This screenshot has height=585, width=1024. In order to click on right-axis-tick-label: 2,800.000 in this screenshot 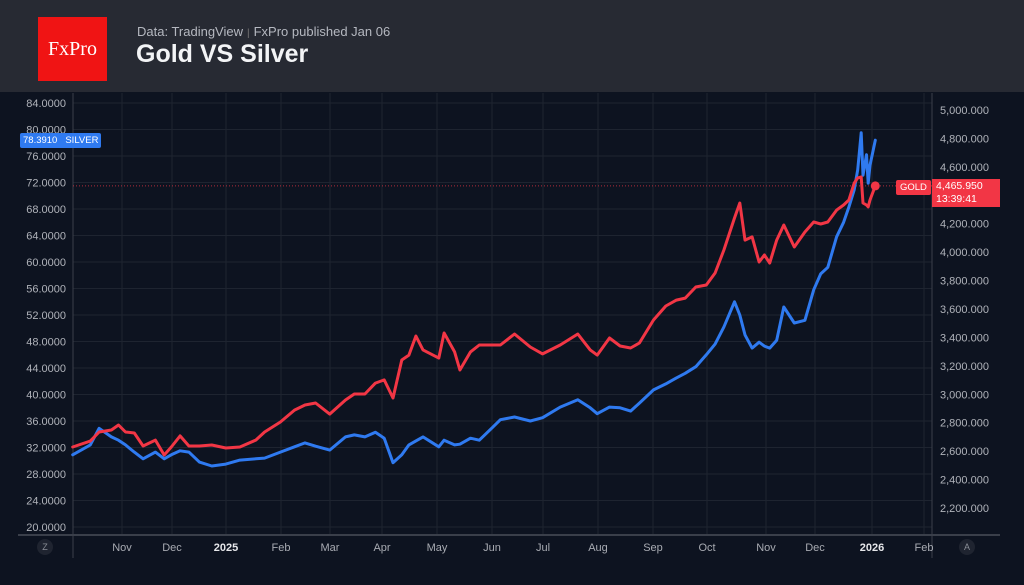, I will do `click(964, 424)`.